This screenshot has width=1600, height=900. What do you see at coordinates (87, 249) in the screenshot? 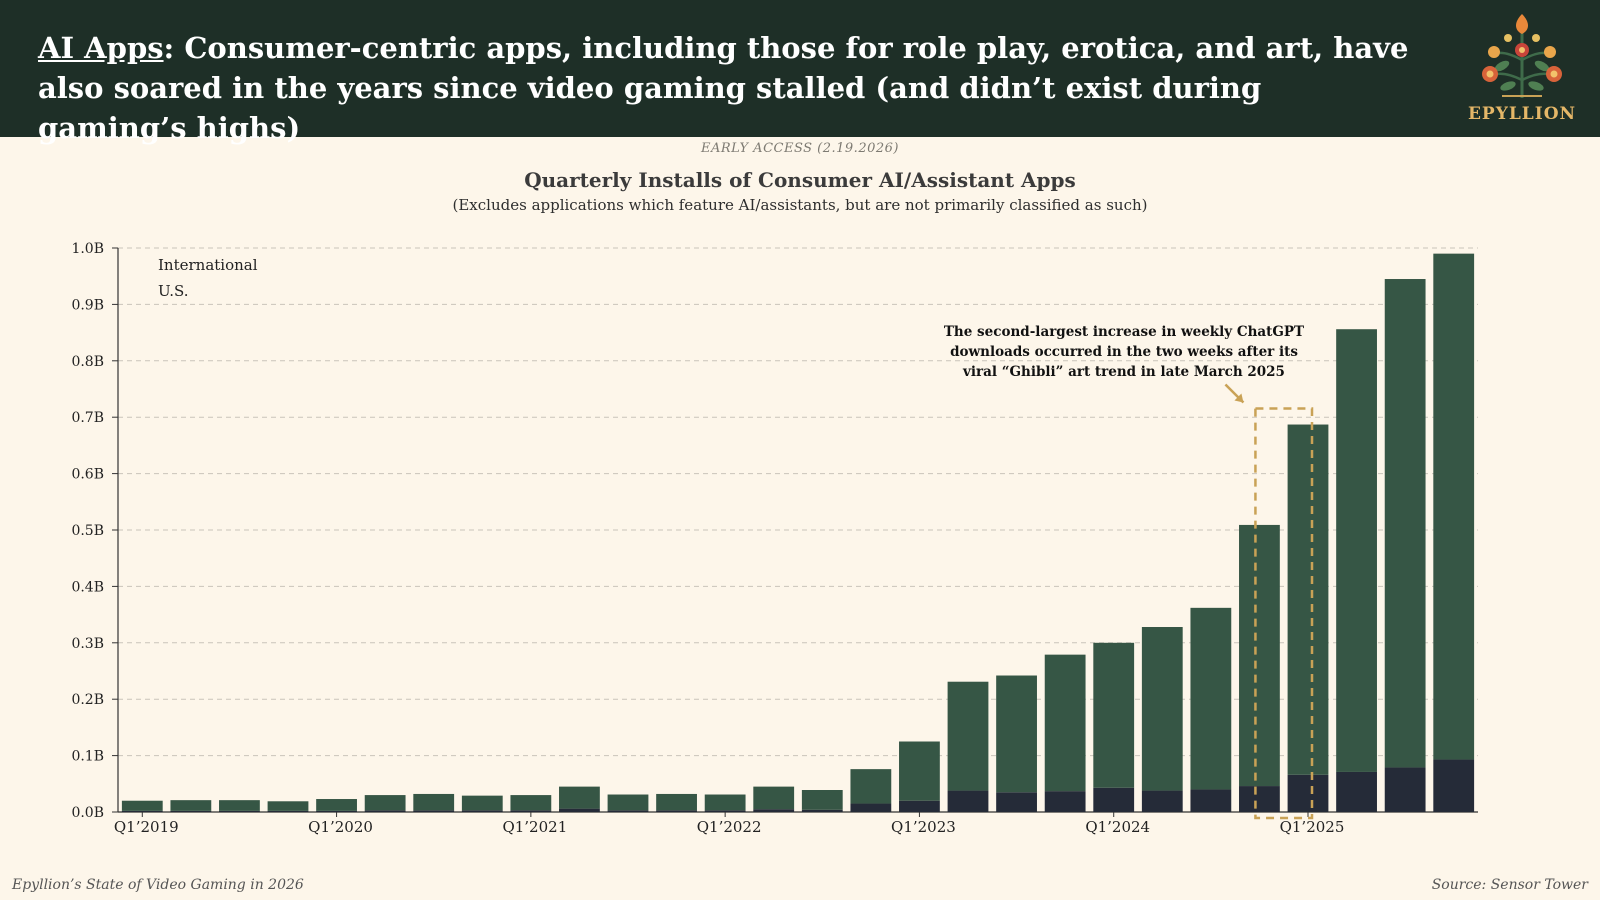
I see `y-tick-label: 1.0B` at bounding box center [87, 249].